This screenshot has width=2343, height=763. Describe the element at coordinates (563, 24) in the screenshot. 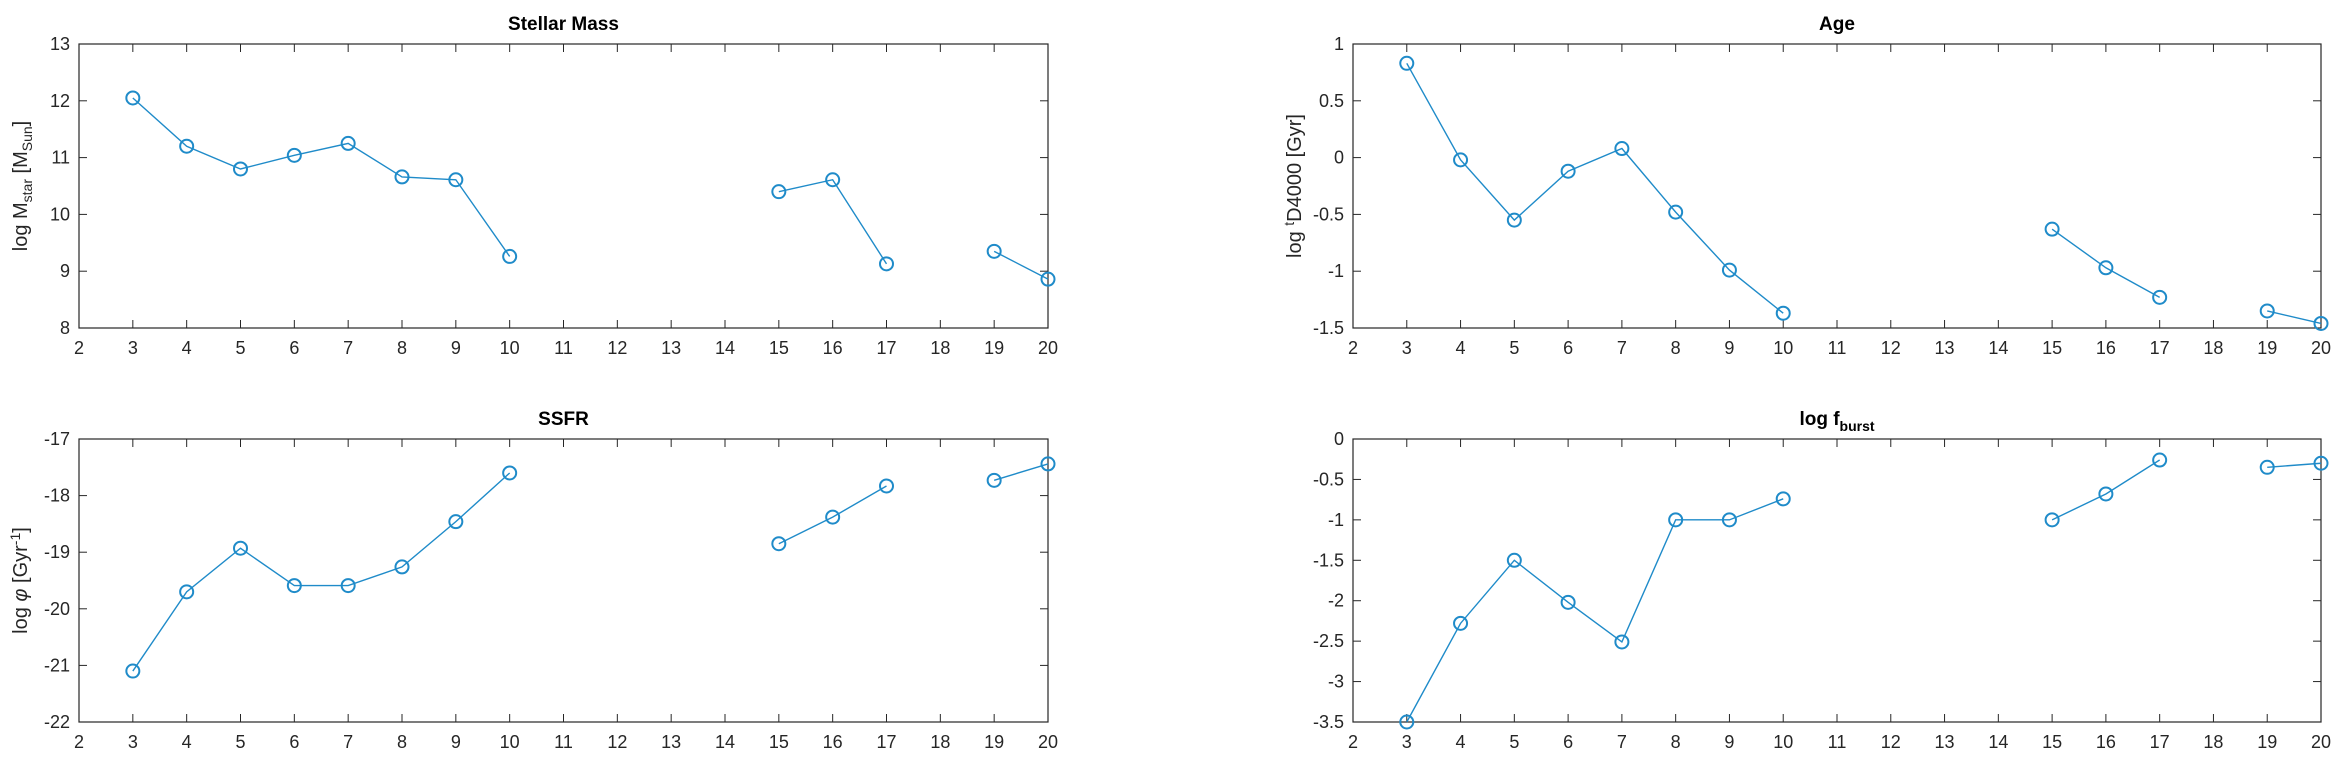

I see `stellar-mass-title: Stellar Mass` at that location.